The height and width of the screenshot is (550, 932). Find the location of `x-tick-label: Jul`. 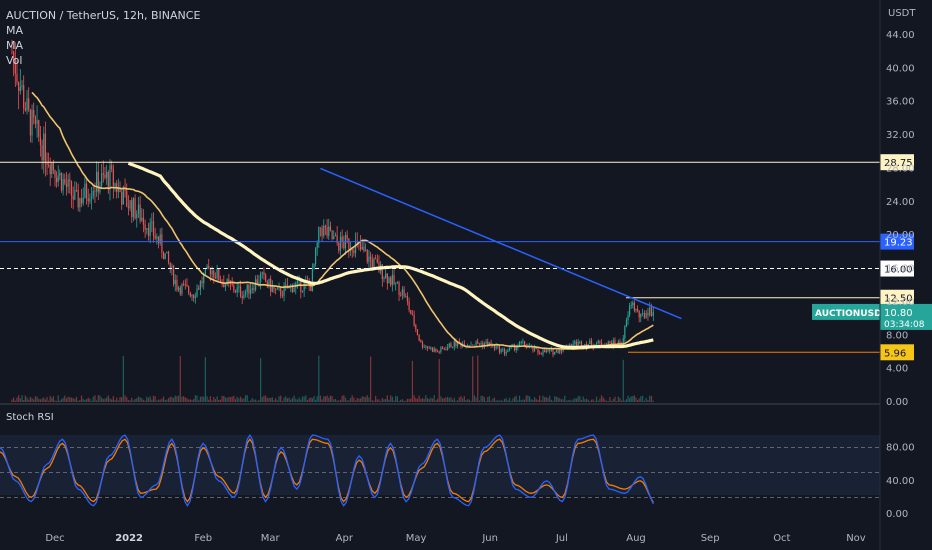

x-tick-label: Jul is located at coordinates (561, 538).